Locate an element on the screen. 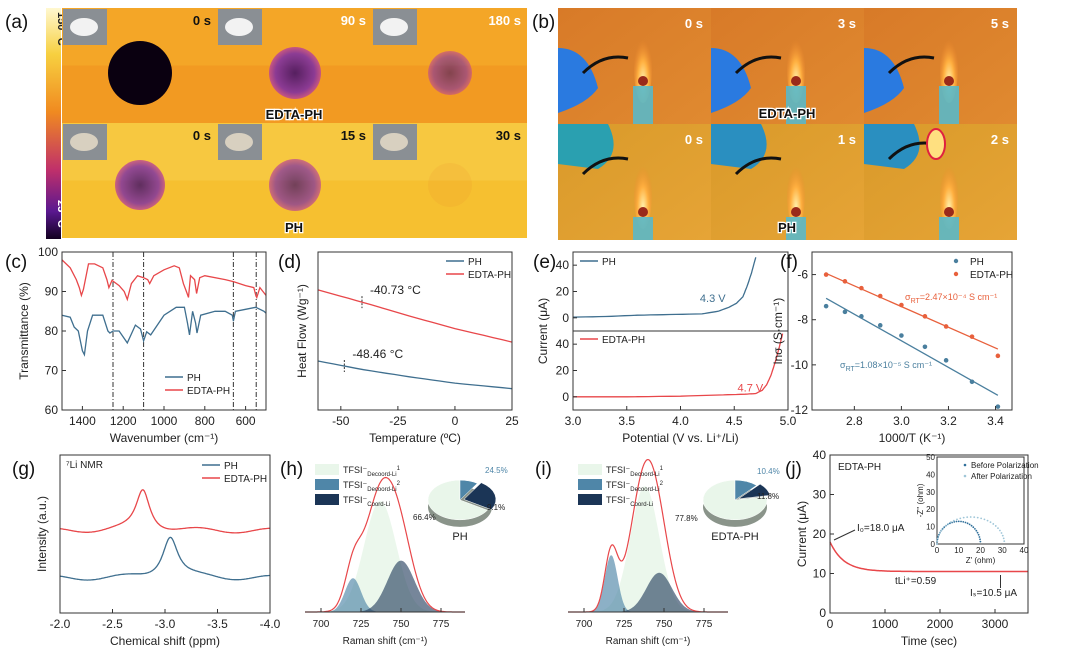 The width and height of the screenshot is (1080, 661). legend-name: TFSI⁻ is located at coordinates (355, 470).